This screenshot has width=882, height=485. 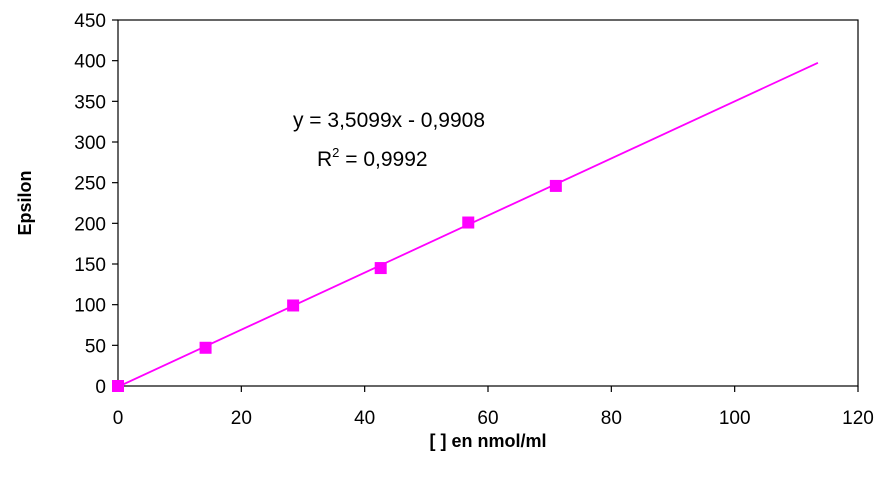 What do you see at coordinates (90, 224) in the screenshot?
I see `y-tick-label: 200` at bounding box center [90, 224].